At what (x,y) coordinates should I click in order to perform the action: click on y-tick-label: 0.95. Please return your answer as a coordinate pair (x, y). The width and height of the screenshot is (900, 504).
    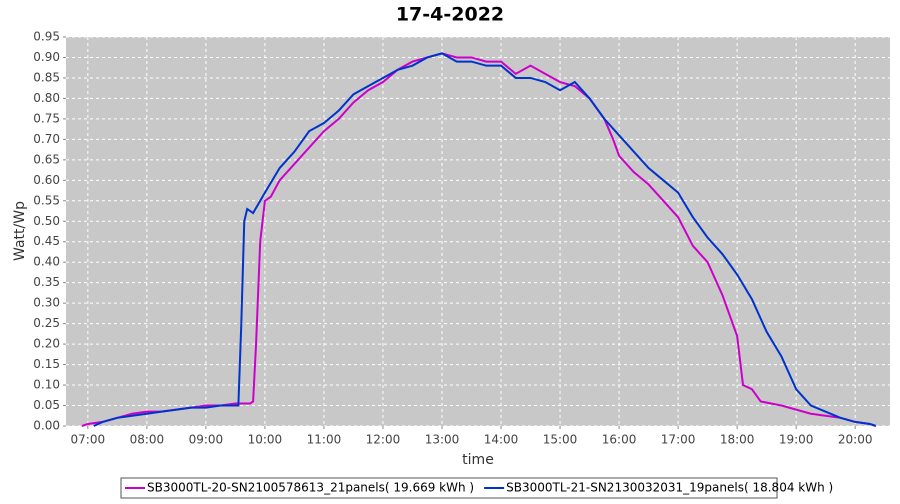
    Looking at the image, I should click on (46, 37).